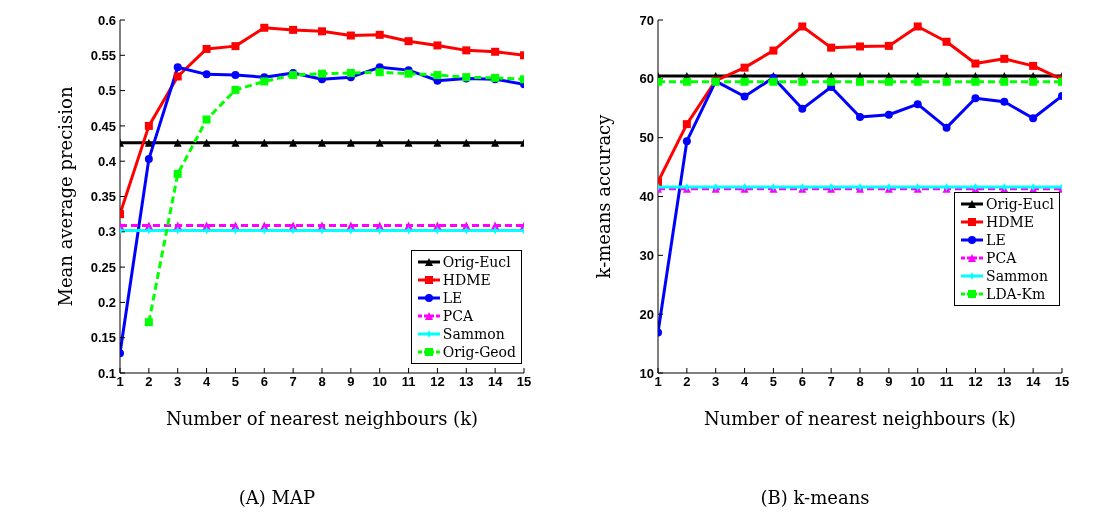 The width and height of the screenshot is (1093, 523). I want to click on text: (B) k-means, so click(815, 497).